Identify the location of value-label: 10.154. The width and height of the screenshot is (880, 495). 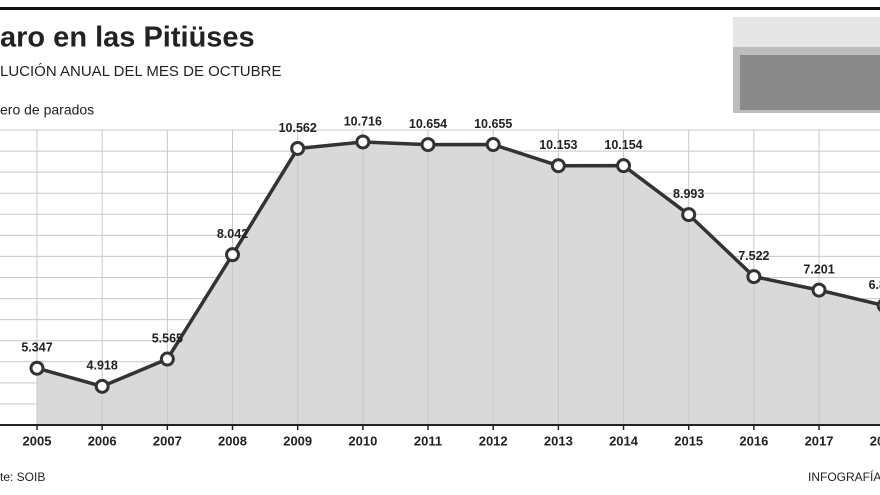
(623, 145).